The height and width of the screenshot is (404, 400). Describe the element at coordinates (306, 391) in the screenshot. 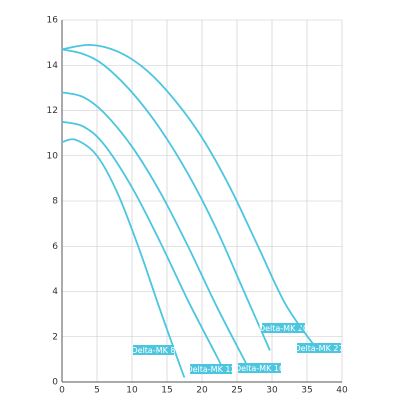

I see `x-tick-label: 35` at that location.